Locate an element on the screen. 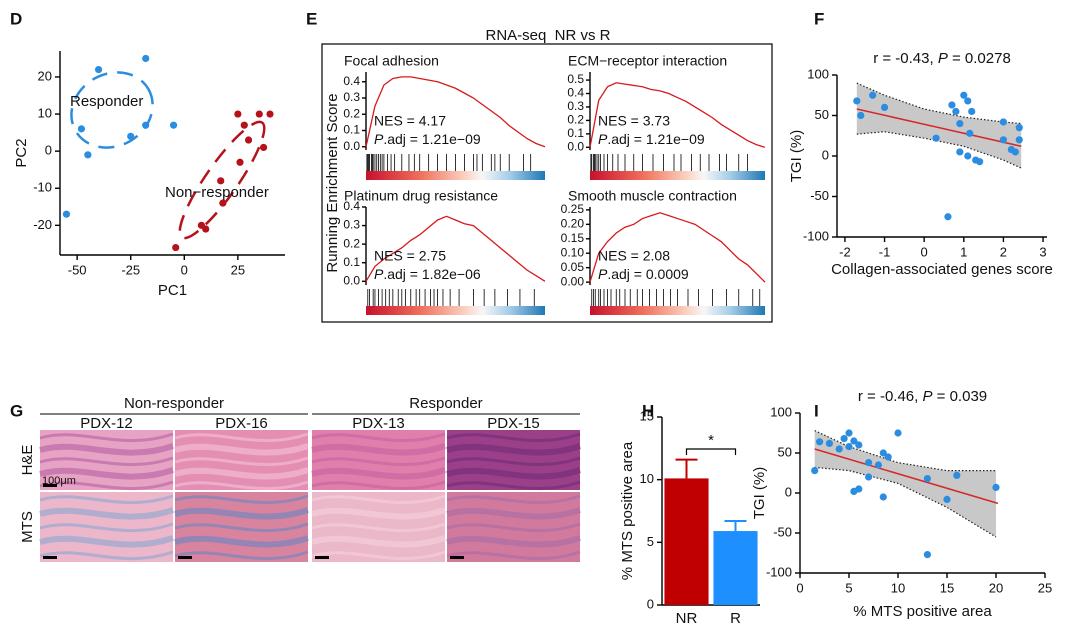 The width and height of the screenshot is (1080, 631). group-label: Non-responder is located at coordinates (174, 403).